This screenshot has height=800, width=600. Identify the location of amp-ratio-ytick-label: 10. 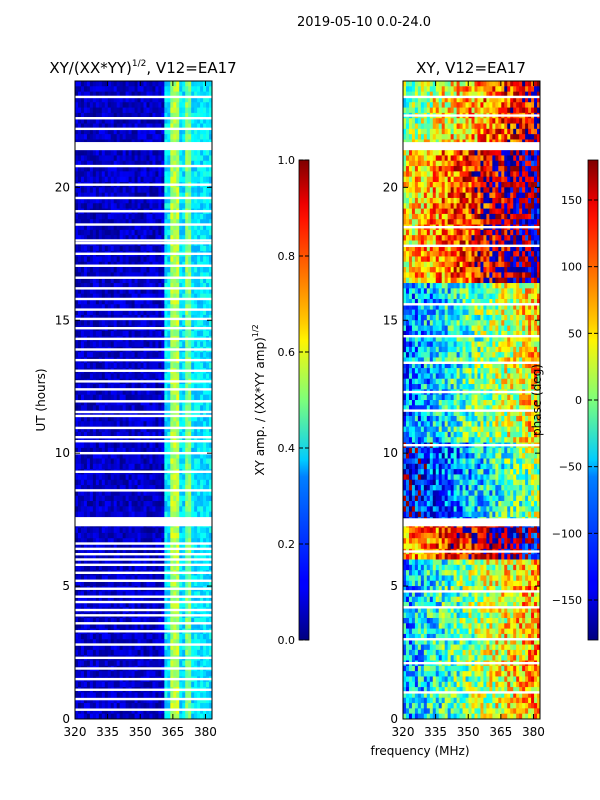
(62, 453).